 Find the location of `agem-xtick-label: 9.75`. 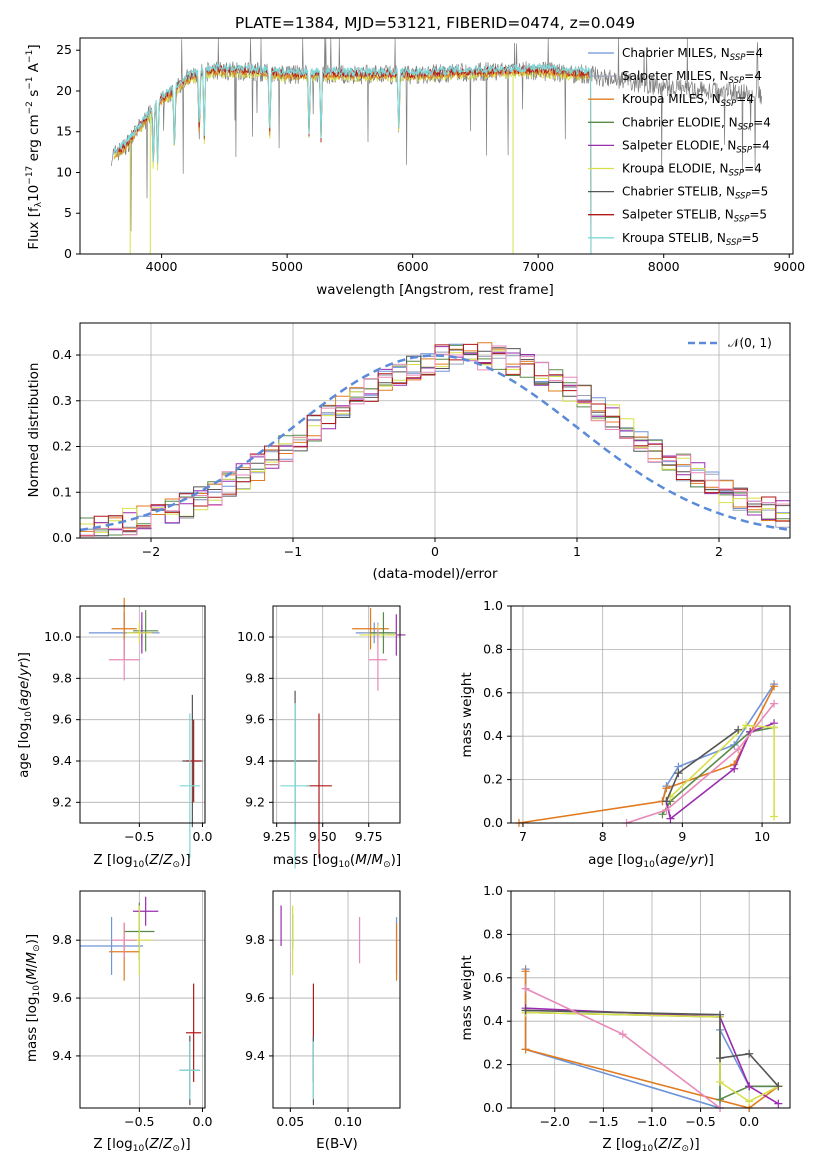

agem-xtick-label: 9.75 is located at coordinates (369, 836).